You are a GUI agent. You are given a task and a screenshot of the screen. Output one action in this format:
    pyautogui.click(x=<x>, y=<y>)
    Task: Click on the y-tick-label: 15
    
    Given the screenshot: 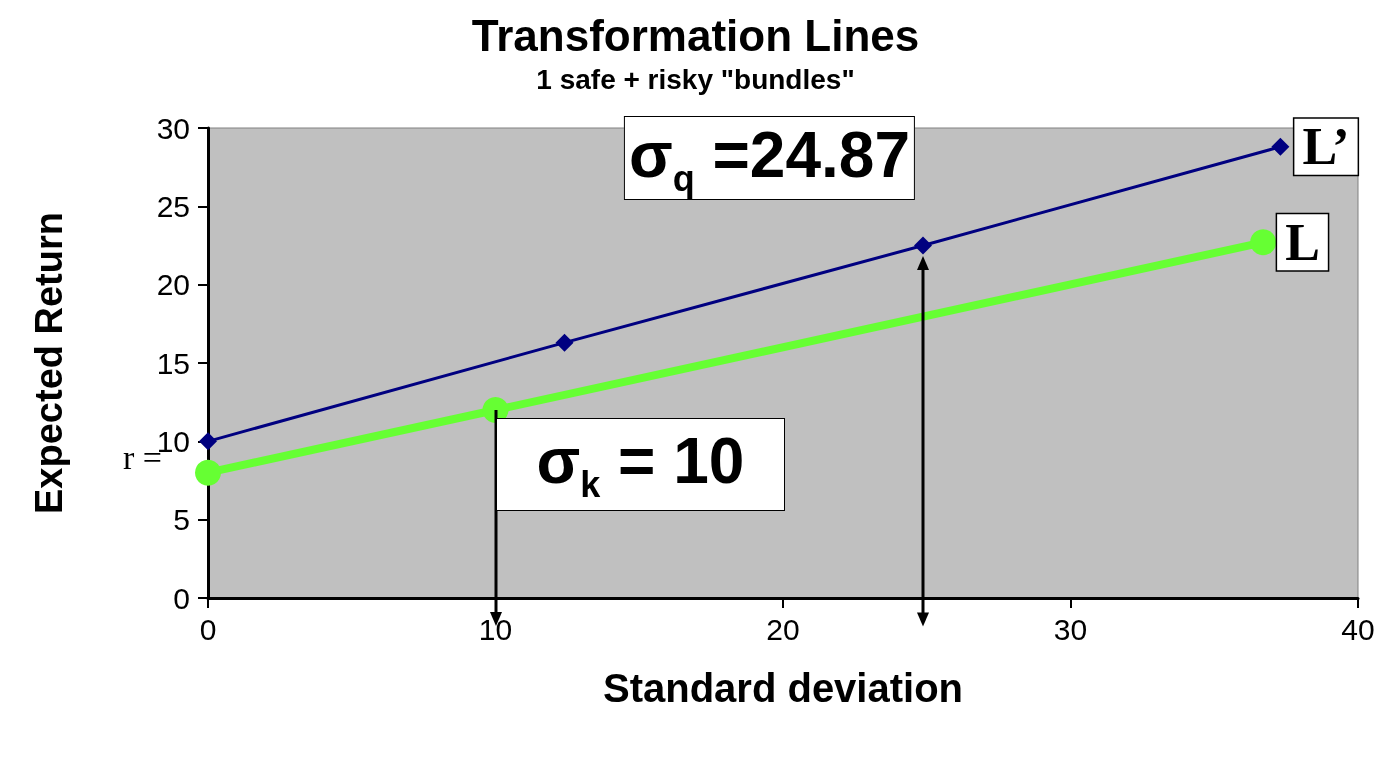 What is the action you would take?
    pyautogui.click(x=173, y=363)
    